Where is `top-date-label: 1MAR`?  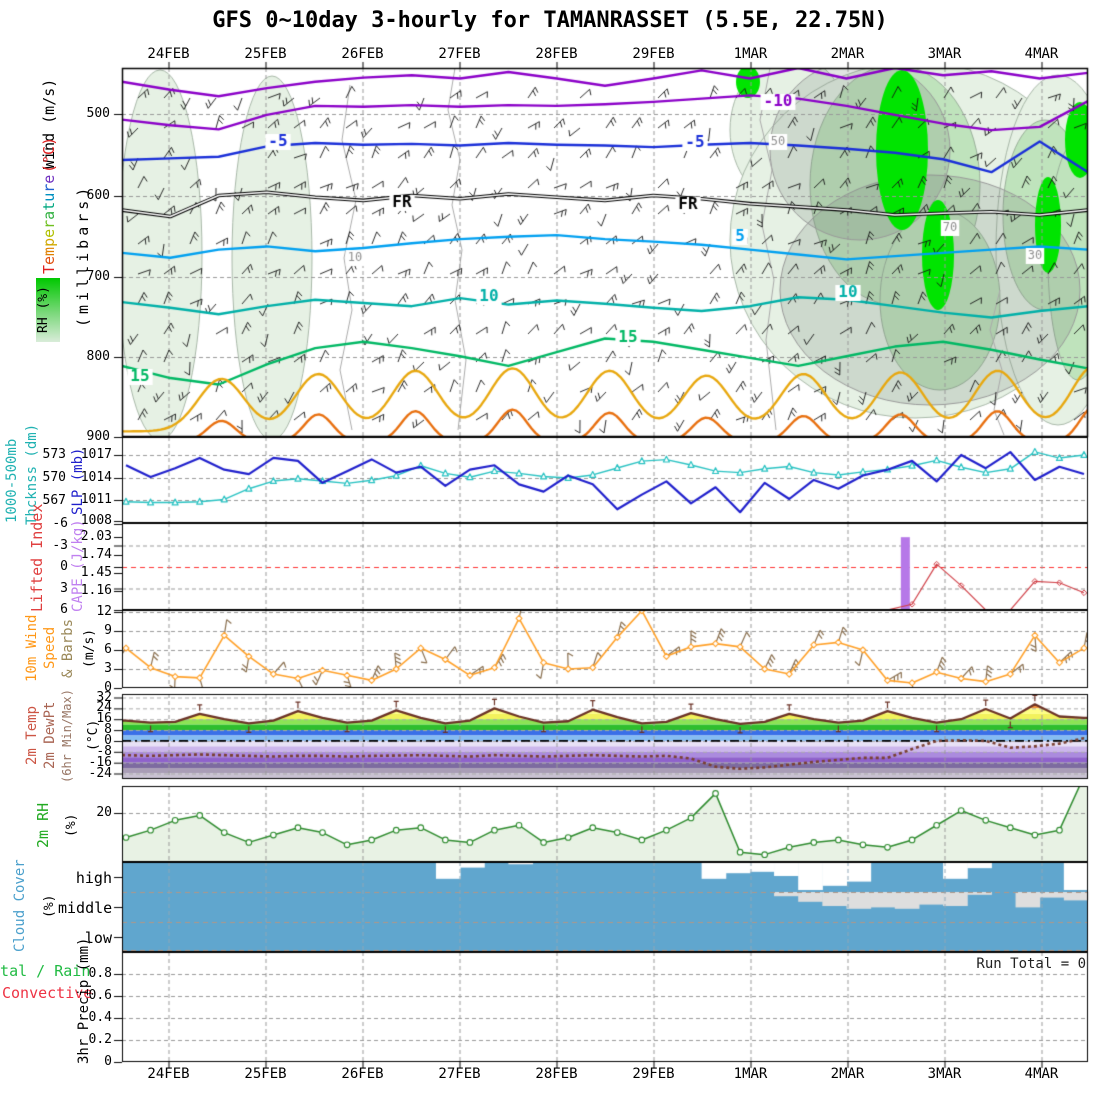
top-date-label: 1MAR is located at coordinates (750, 54).